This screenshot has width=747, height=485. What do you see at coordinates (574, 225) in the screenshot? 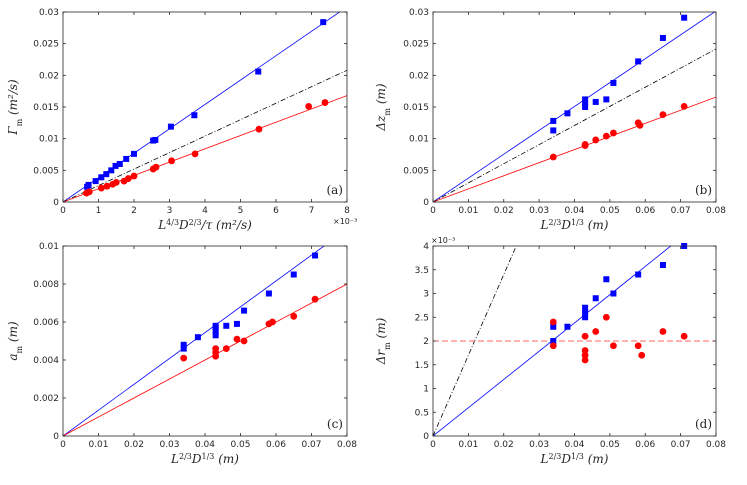
I see `x-axis-label: L2/3D1/3 (m)` at bounding box center [574, 225].